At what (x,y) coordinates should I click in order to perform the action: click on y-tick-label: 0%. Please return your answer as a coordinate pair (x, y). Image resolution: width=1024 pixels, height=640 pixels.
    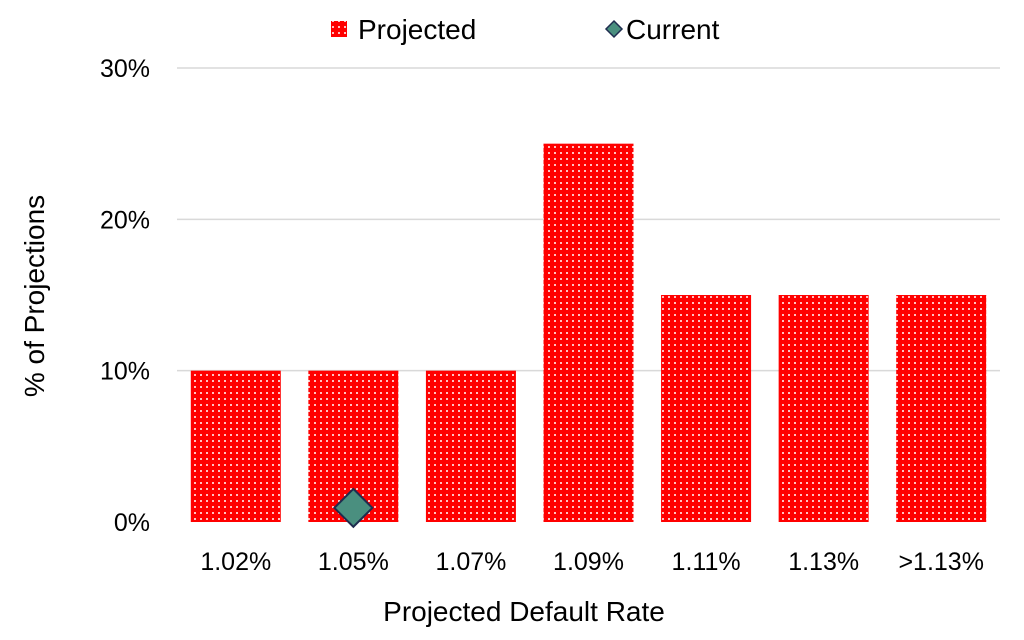
    Looking at the image, I should click on (132, 523).